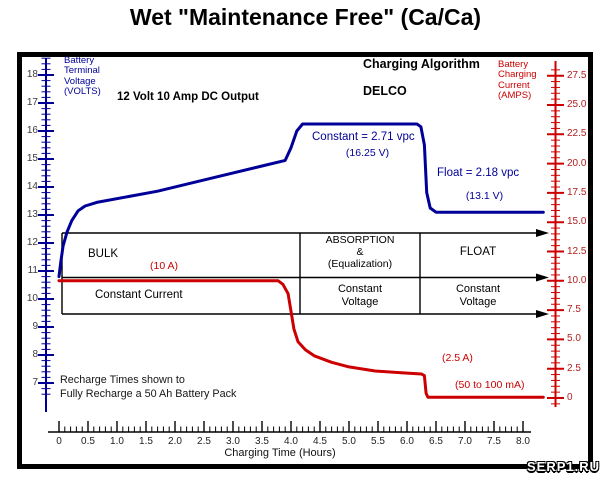  I want to click on left-axis-tick-label: 15, so click(32, 158).